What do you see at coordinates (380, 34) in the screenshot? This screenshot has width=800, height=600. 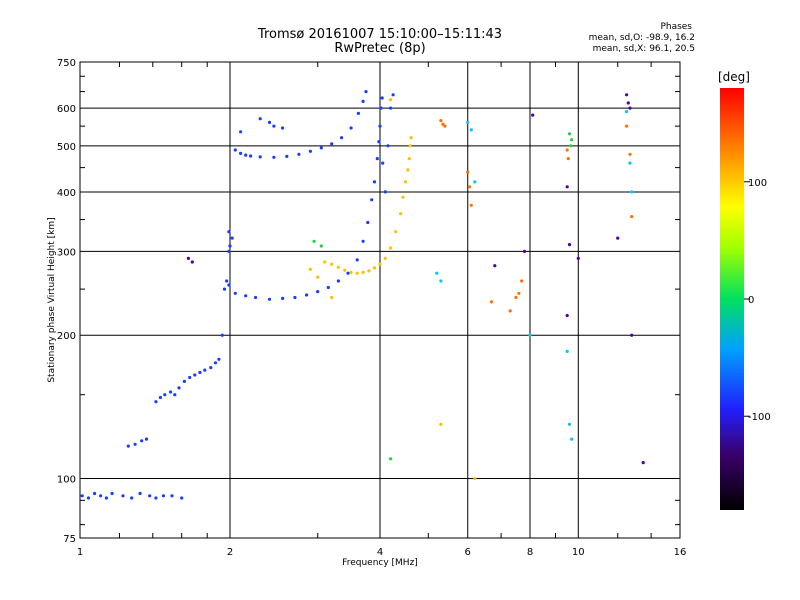 I see `chart-title: Tromsø 20161007 15:10:00–15:11:43` at bounding box center [380, 34].